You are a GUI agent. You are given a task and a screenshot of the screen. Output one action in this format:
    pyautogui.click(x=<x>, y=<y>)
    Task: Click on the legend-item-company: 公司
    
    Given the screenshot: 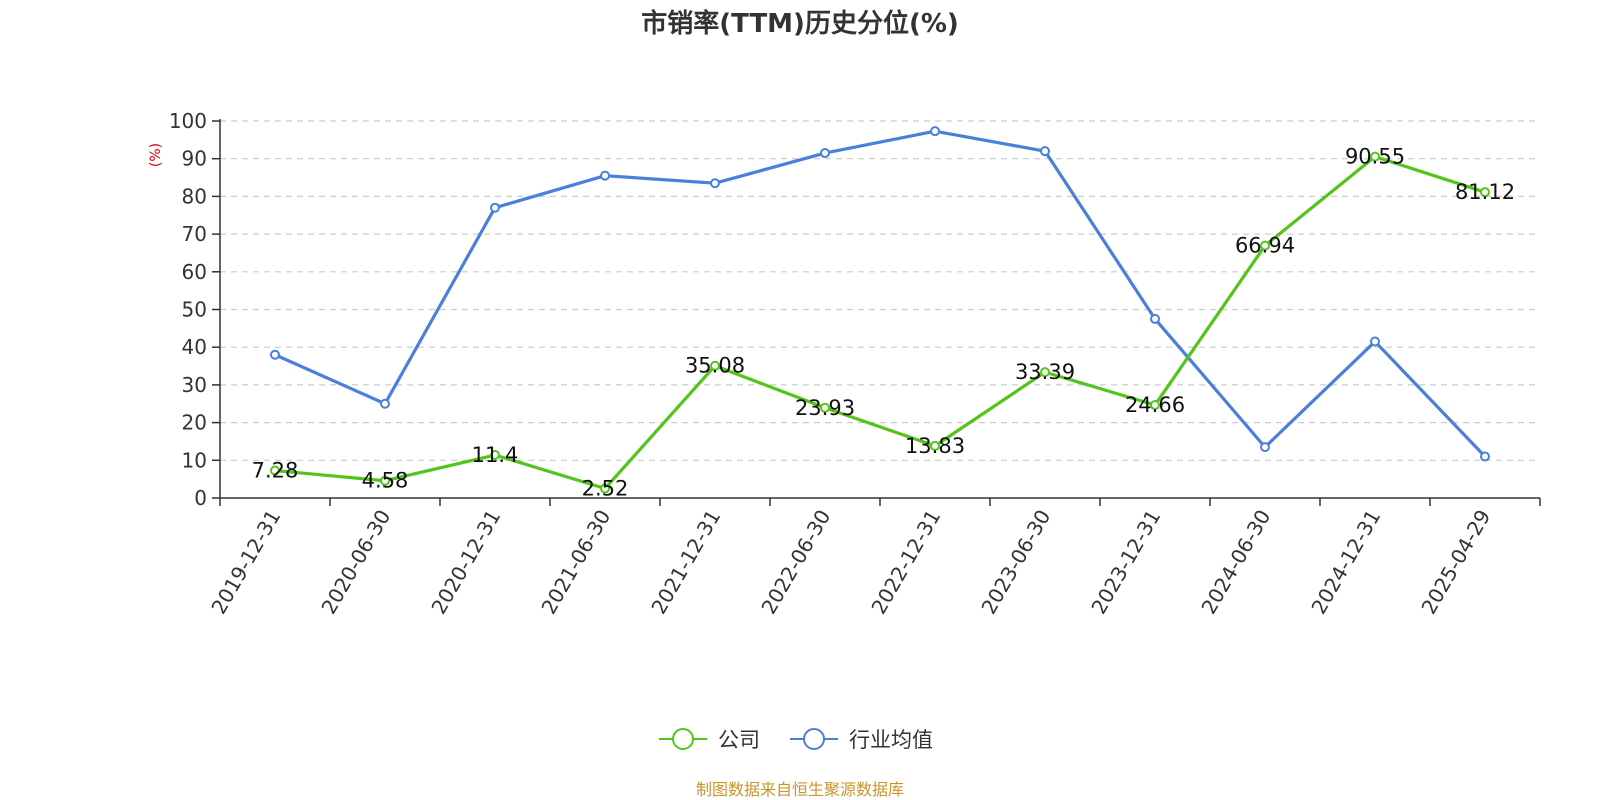 What is the action you would take?
    pyautogui.click(x=709, y=740)
    